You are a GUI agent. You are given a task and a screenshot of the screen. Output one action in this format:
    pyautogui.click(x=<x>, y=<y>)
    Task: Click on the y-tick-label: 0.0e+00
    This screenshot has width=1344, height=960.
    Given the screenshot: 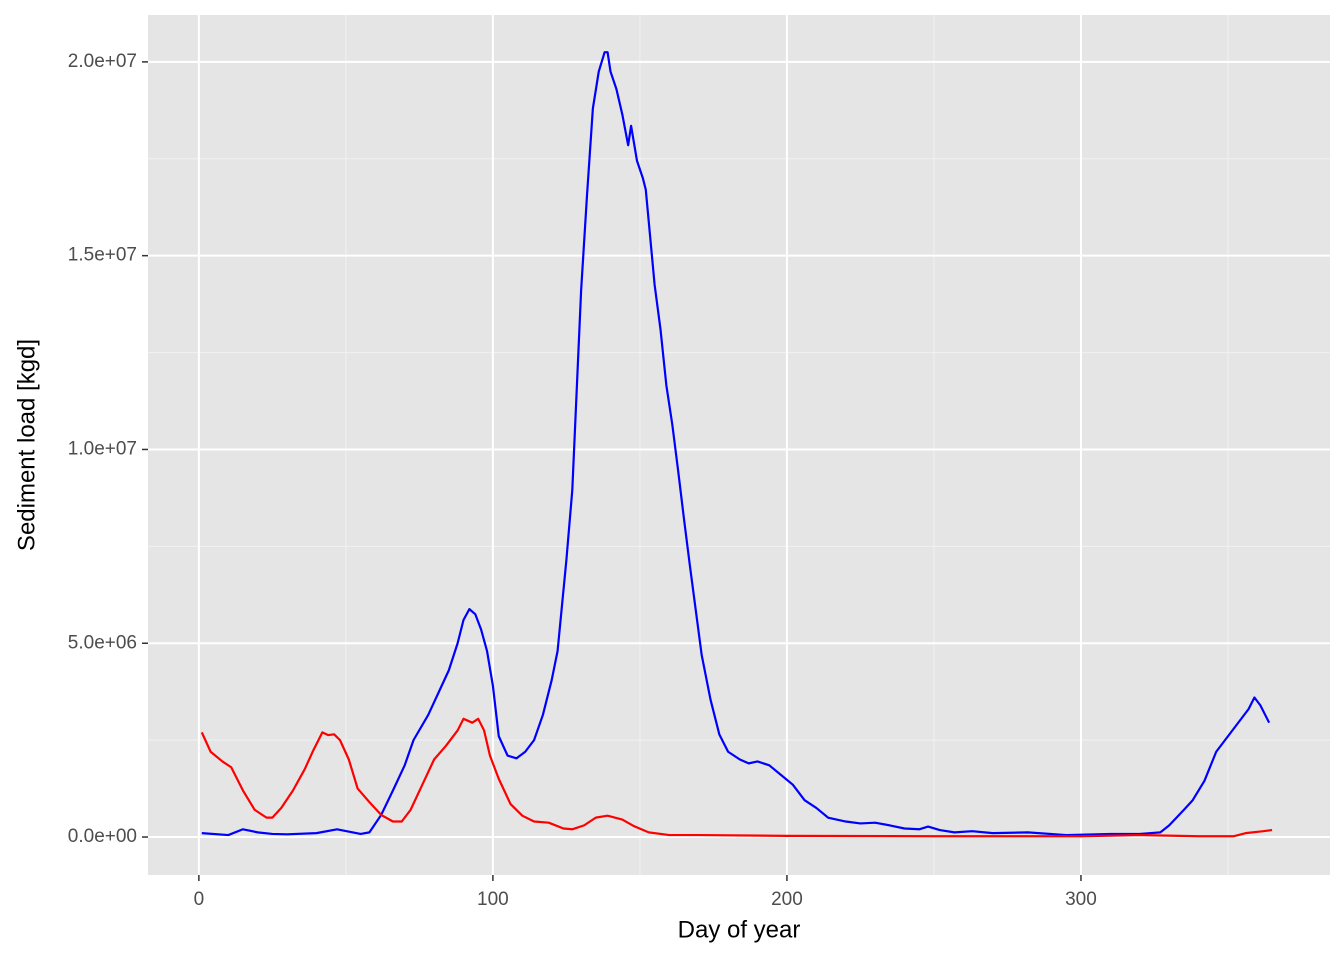 What is the action you would take?
    pyautogui.click(x=102, y=836)
    